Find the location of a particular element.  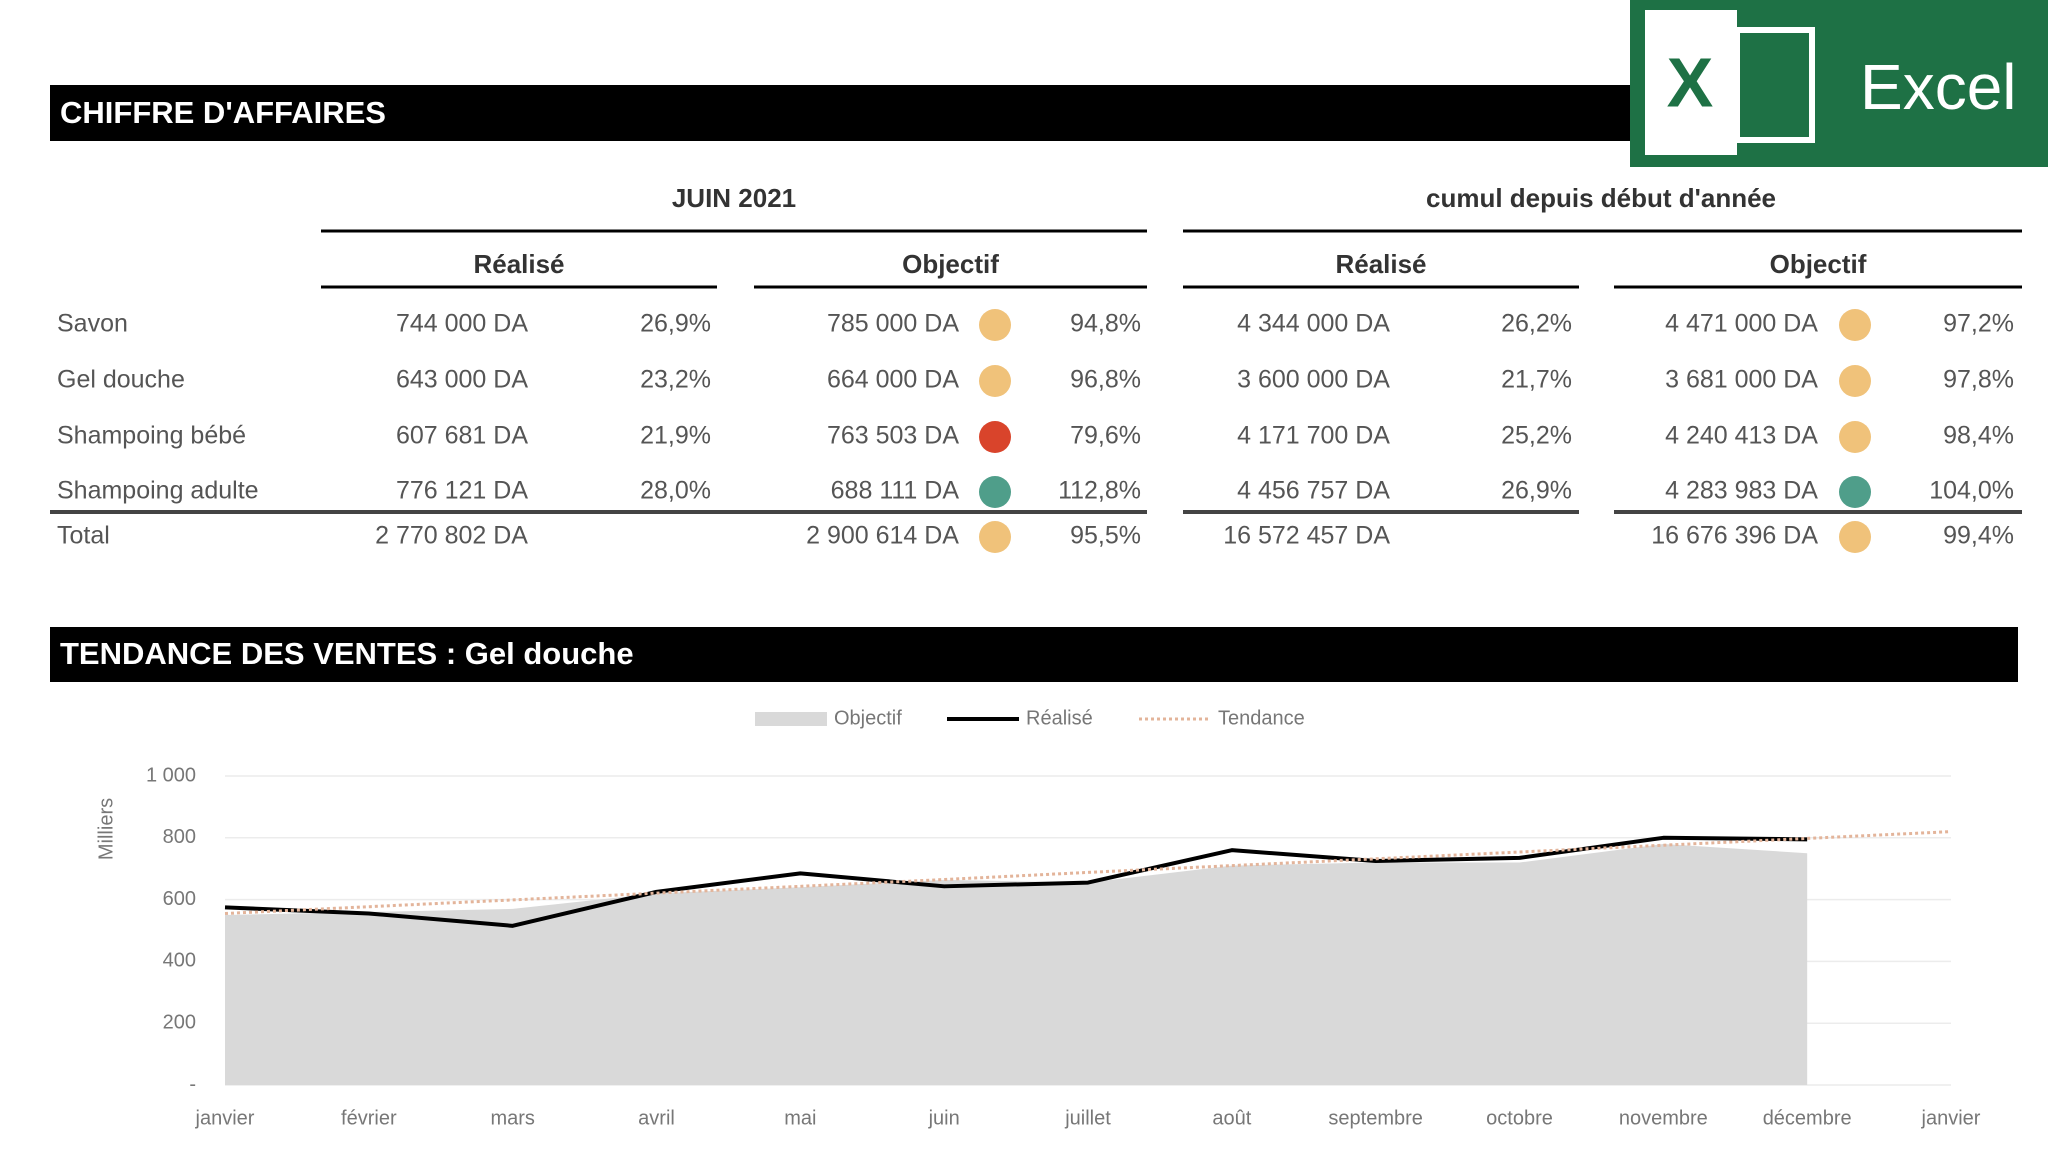

x-tick-label: juillet is located at coordinates (1087, 1118).